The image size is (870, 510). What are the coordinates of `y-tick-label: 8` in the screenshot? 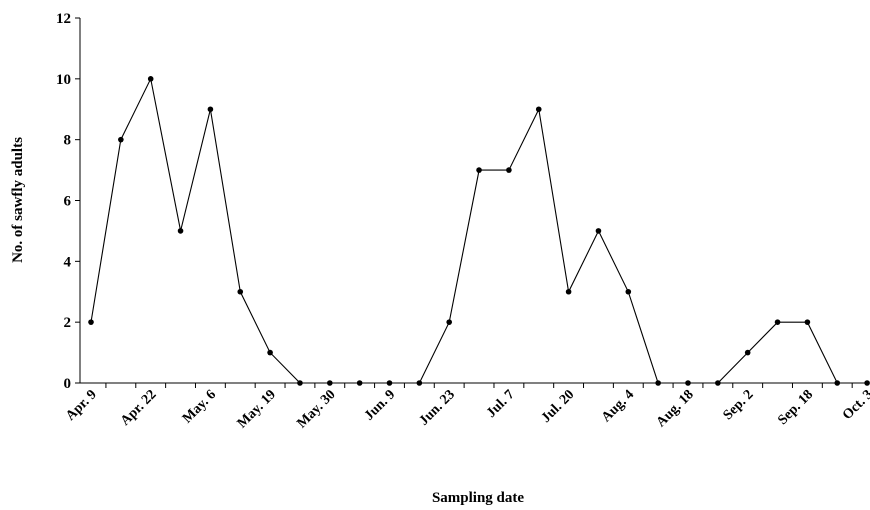 It's located at (68, 141).